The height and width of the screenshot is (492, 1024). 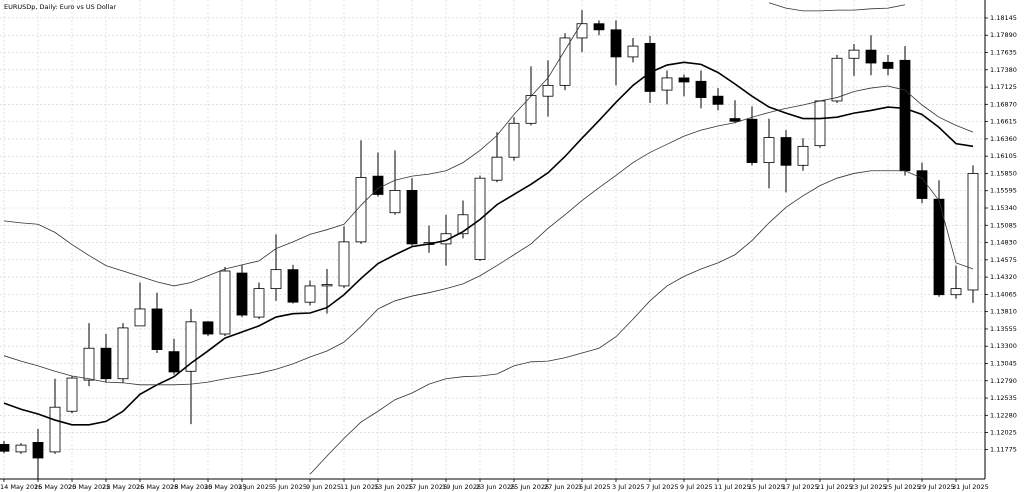 What do you see at coordinates (495, 487) in the screenshot?
I see `x-tick-label: 23 Jun 2025` at bounding box center [495, 487].